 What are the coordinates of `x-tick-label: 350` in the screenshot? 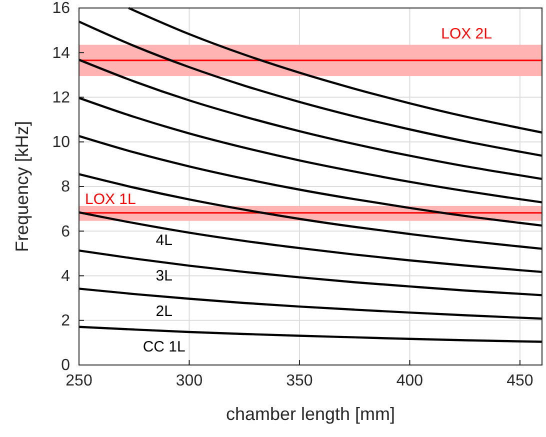 It's located at (299, 381).